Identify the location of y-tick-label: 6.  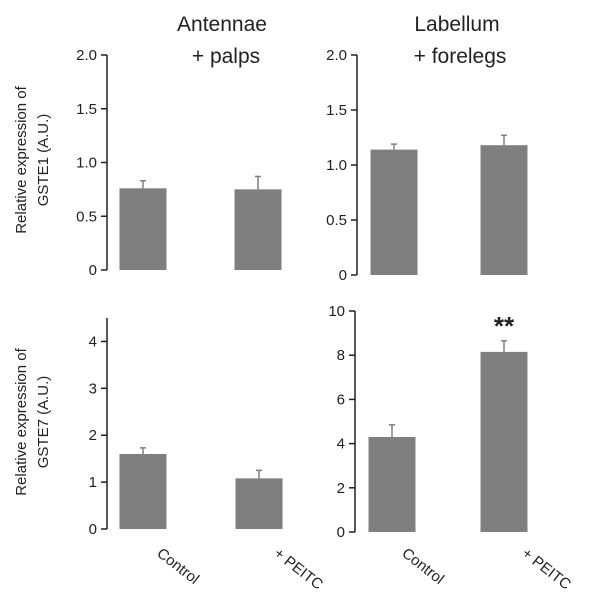
(341, 399).